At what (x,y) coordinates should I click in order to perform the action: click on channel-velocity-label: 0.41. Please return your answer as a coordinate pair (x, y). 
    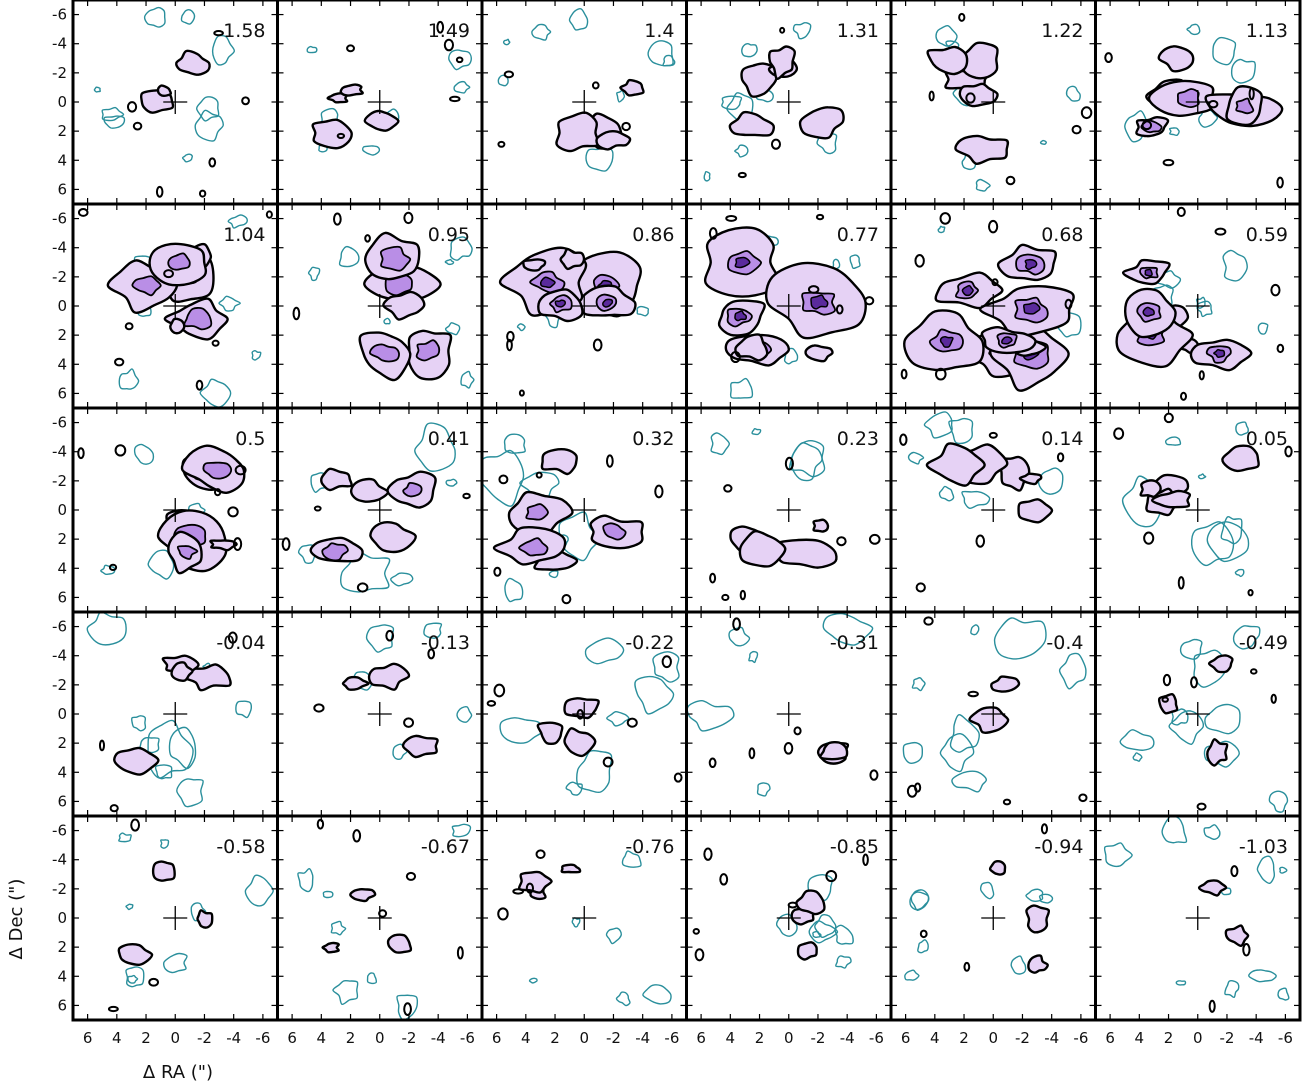
    Looking at the image, I should click on (449, 439).